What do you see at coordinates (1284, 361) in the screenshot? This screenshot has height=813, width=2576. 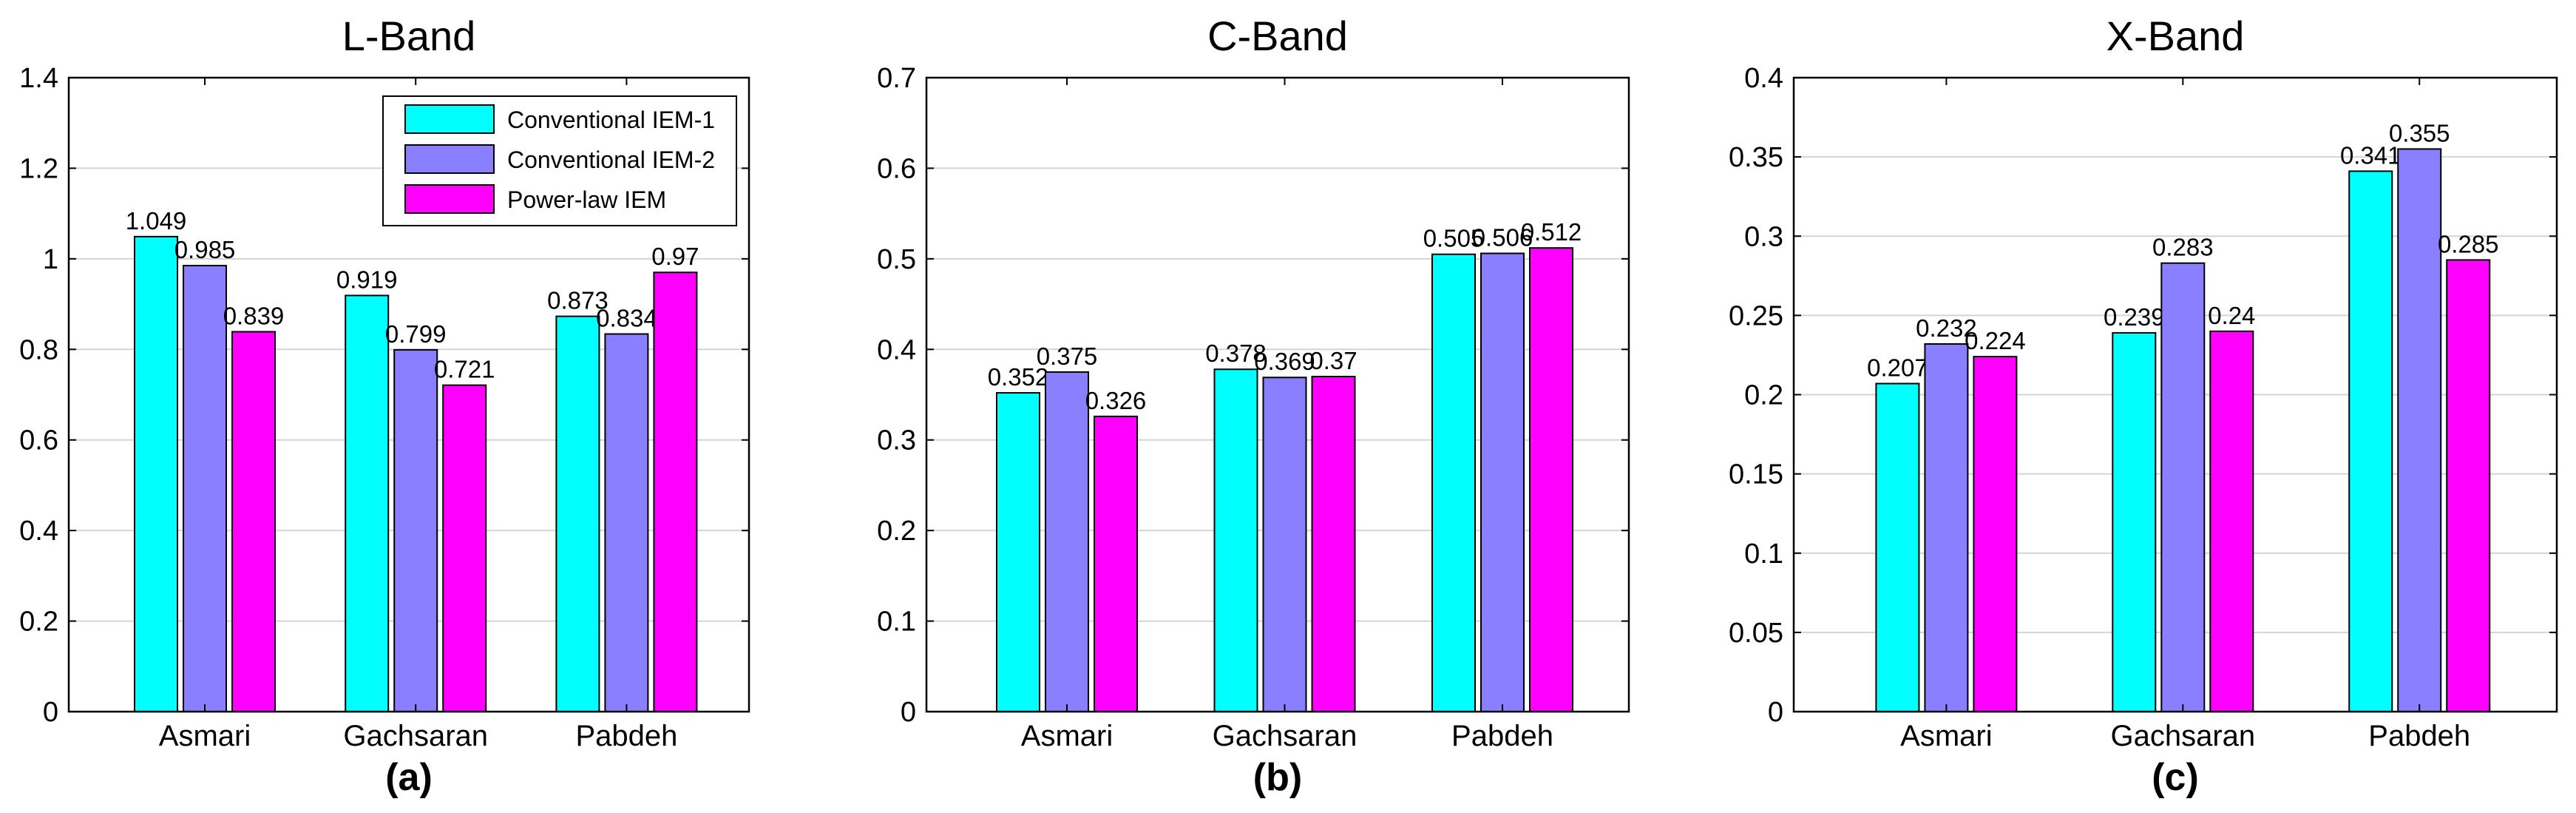 I see `data-label: 0.369` at bounding box center [1284, 361].